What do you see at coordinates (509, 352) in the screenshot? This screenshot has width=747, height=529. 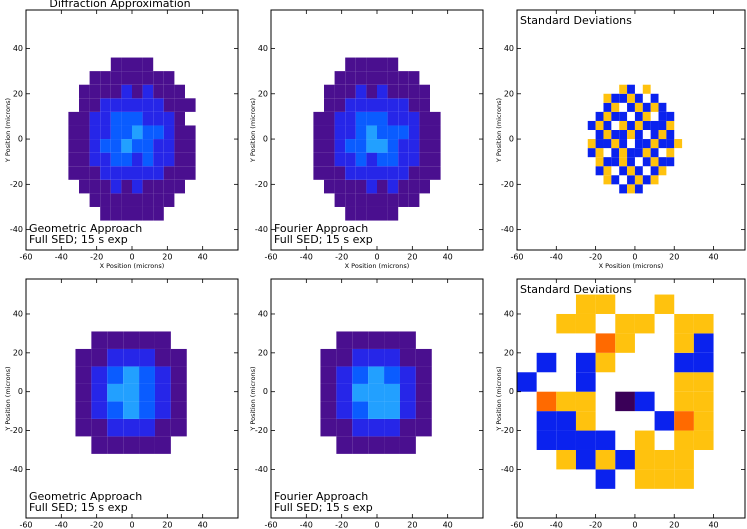 I see `y-tick-label: 20` at bounding box center [509, 352].